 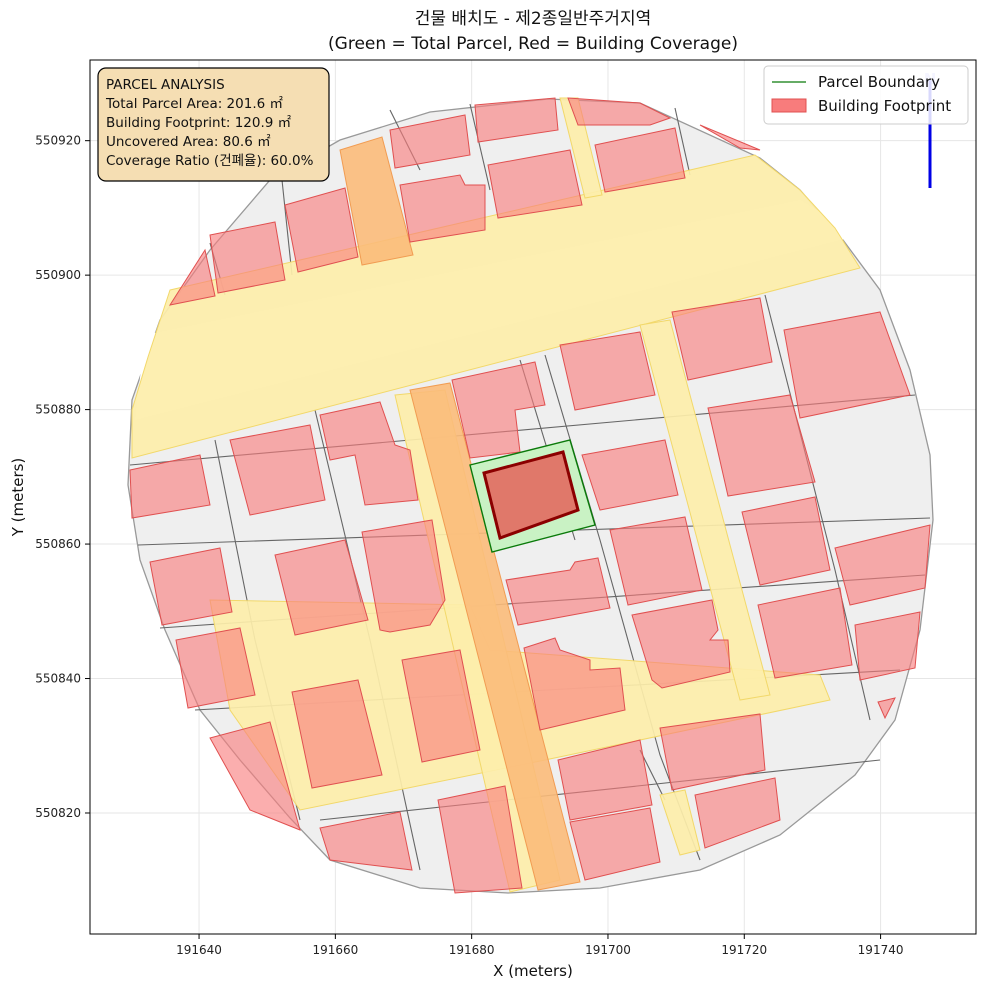 I want to click on y-tick-label: 550860, so click(x=58, y=544).